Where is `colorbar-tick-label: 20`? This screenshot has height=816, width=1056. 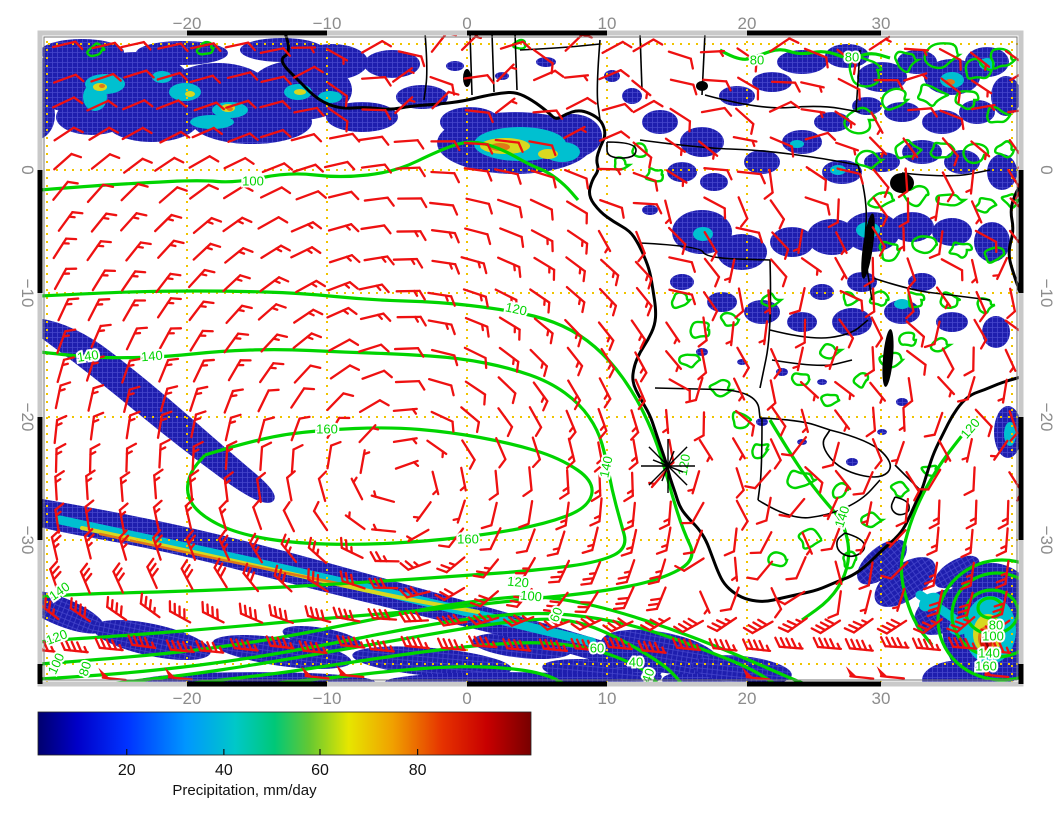
colorbar-tick-label: 20 is located at coordinates (127, 770).